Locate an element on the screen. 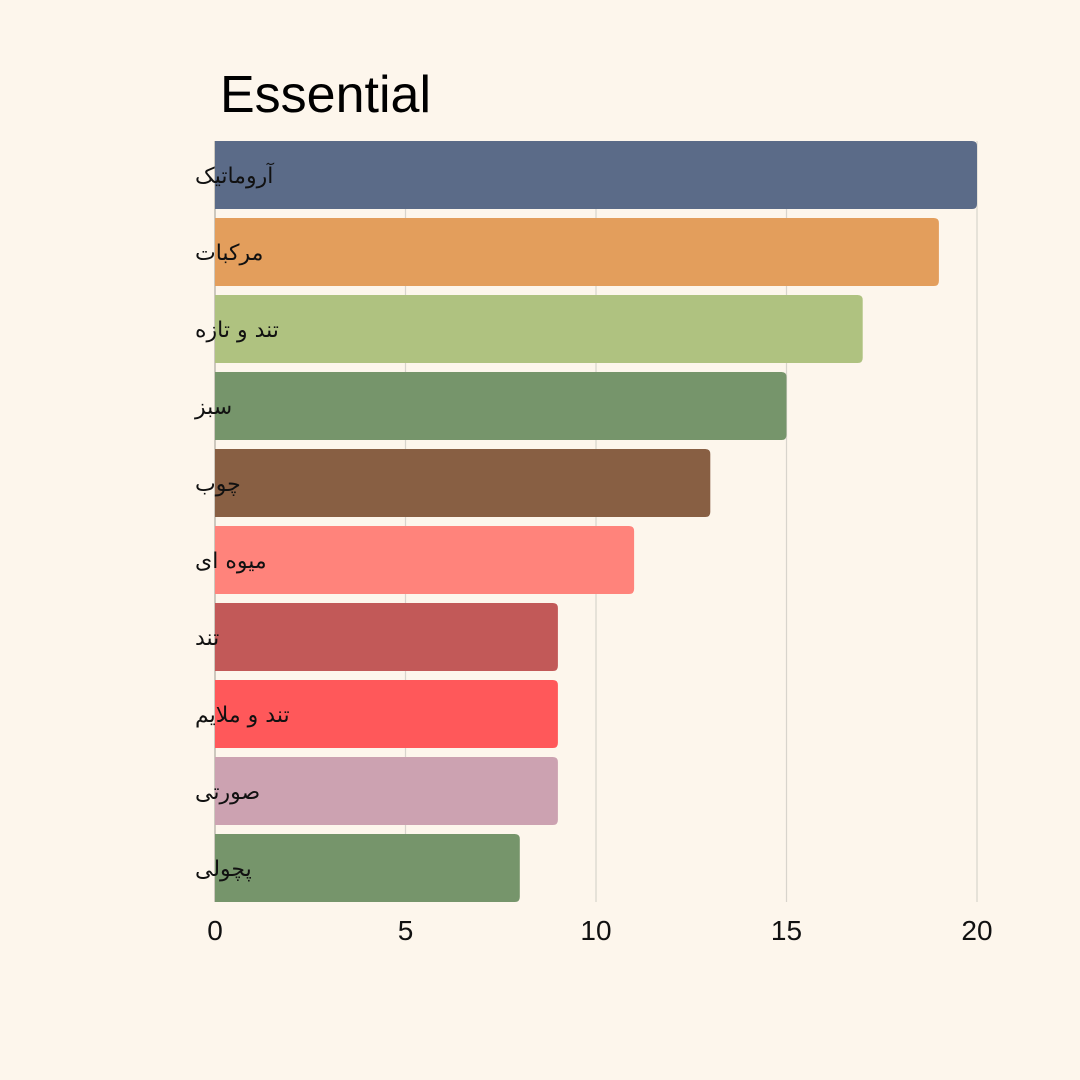 Image resolution: width=1080 pixels, height=1080 pixels. category-label: مرکبات is located at coordinates (229, 253).